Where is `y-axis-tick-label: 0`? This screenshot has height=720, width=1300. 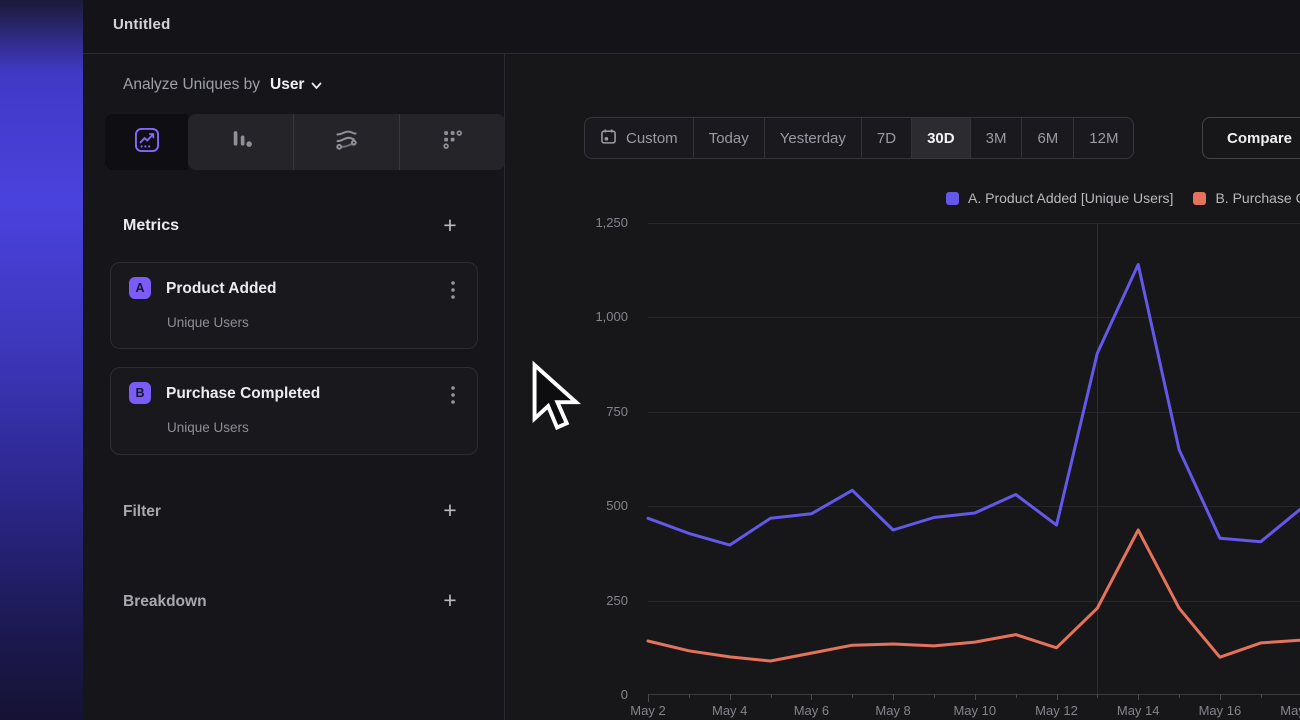
y-axis-tick-label: 0 is located at coordinates (624, 694).